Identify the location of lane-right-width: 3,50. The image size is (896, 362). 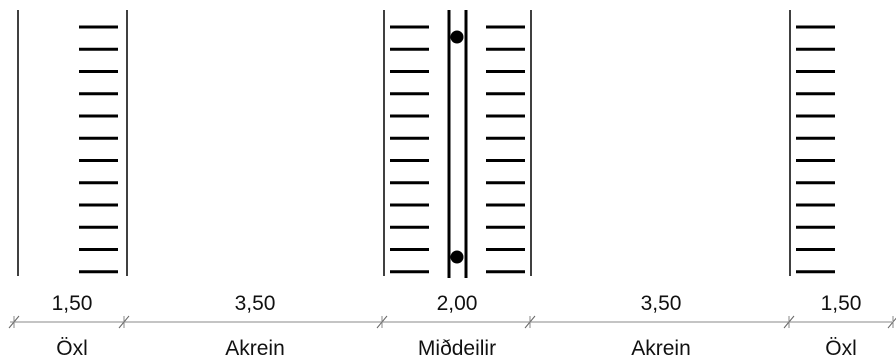
(661, 303).